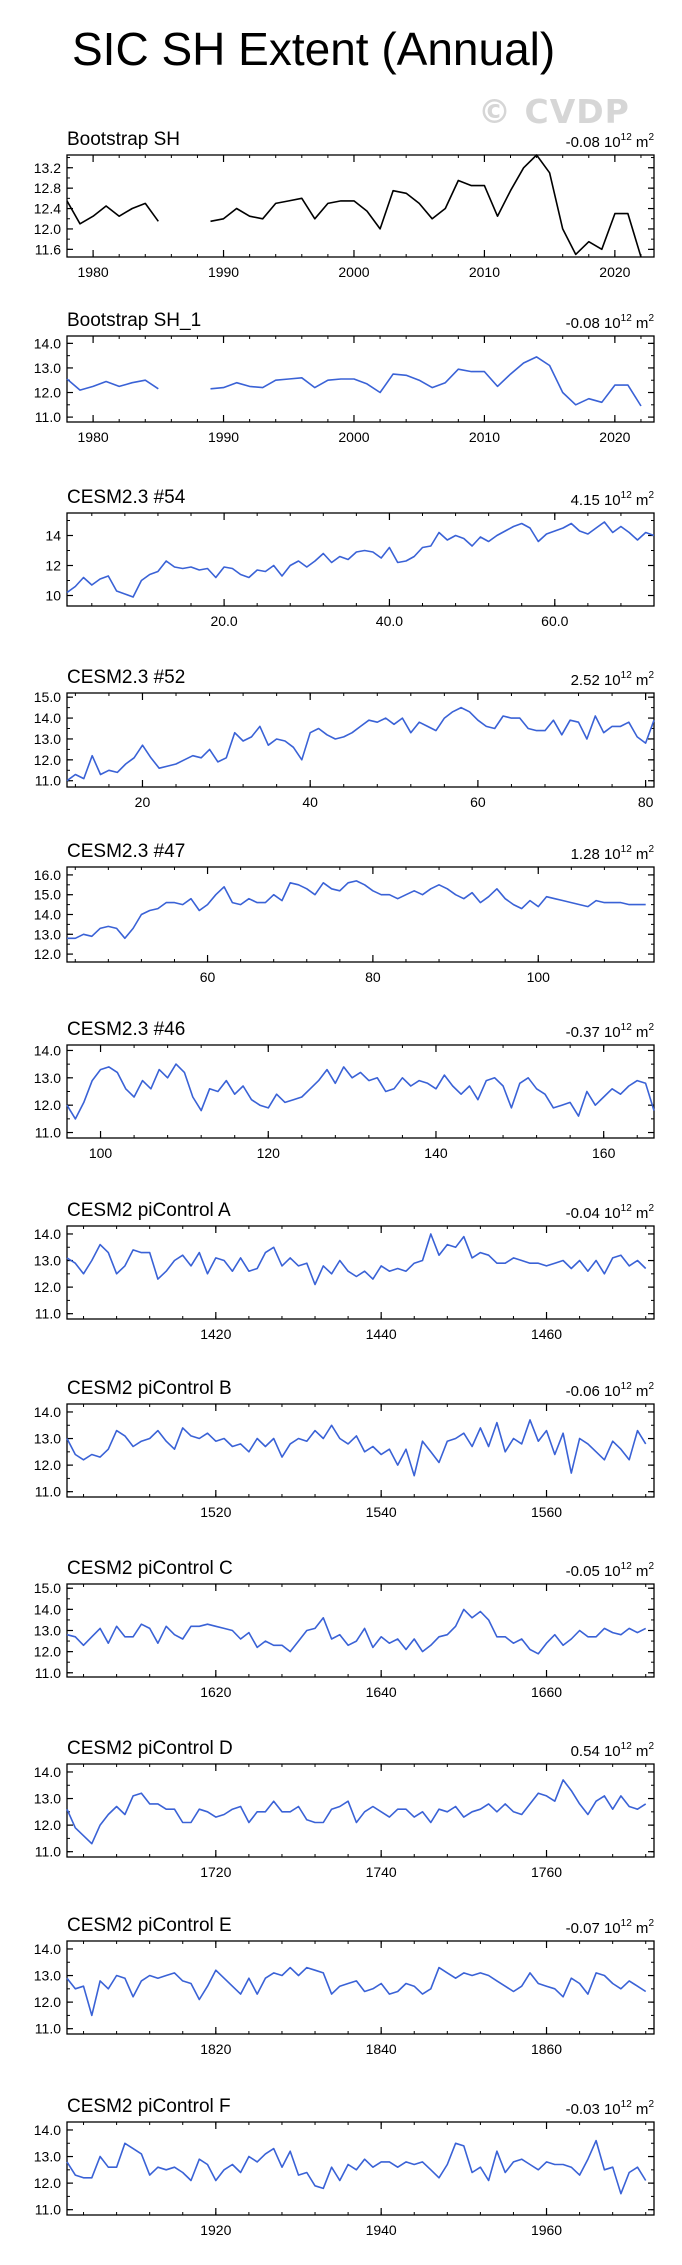  What do you see at coordinates (126, 677) in the screenshot?
I see `panel-title: CESM2.3 #52` at bounding box center [126, 677].